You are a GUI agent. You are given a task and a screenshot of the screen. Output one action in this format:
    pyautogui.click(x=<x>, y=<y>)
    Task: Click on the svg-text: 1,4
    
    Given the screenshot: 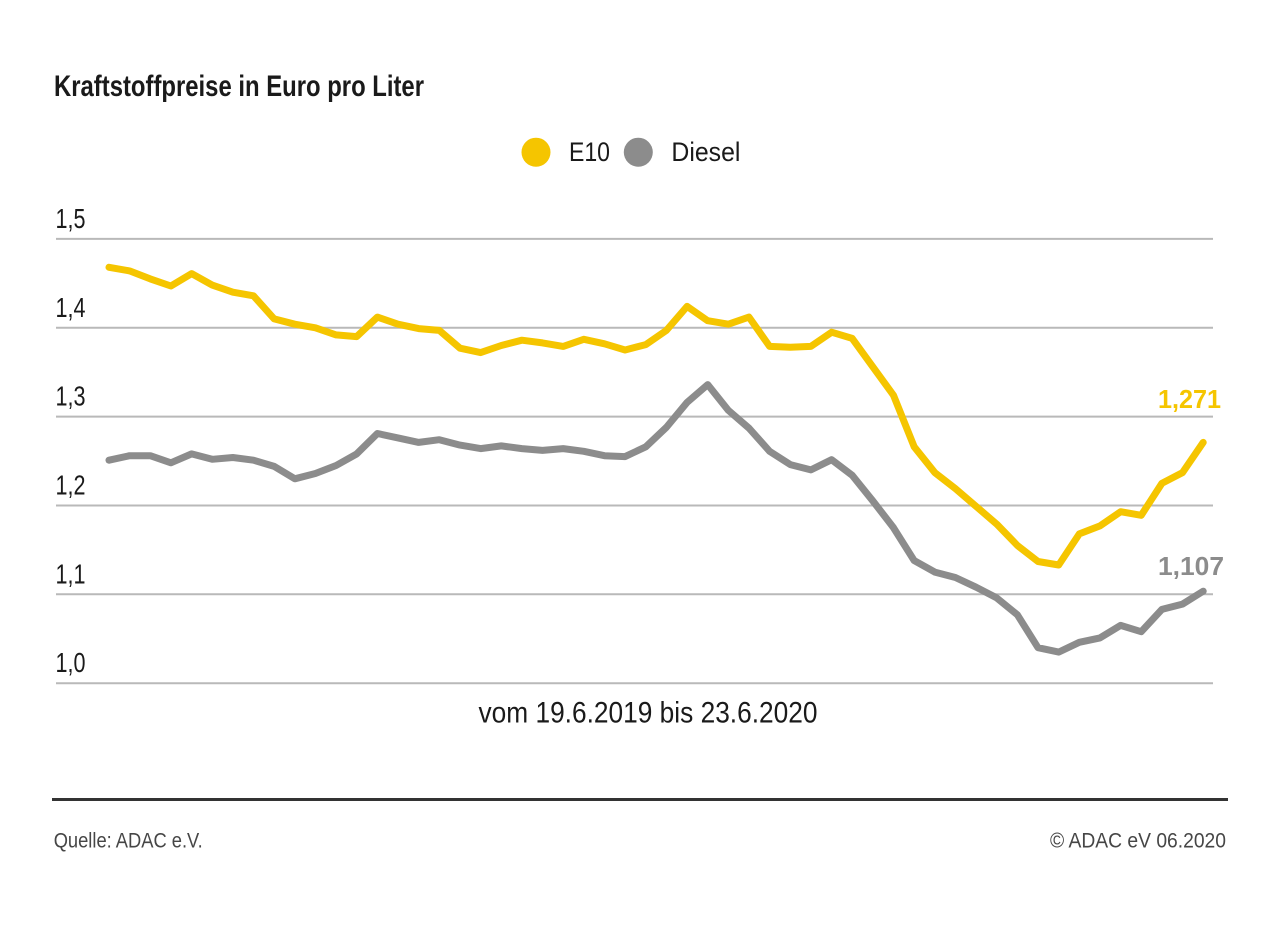 What is the action you would take?
    pyautogui.click(x=71, y=307)
    